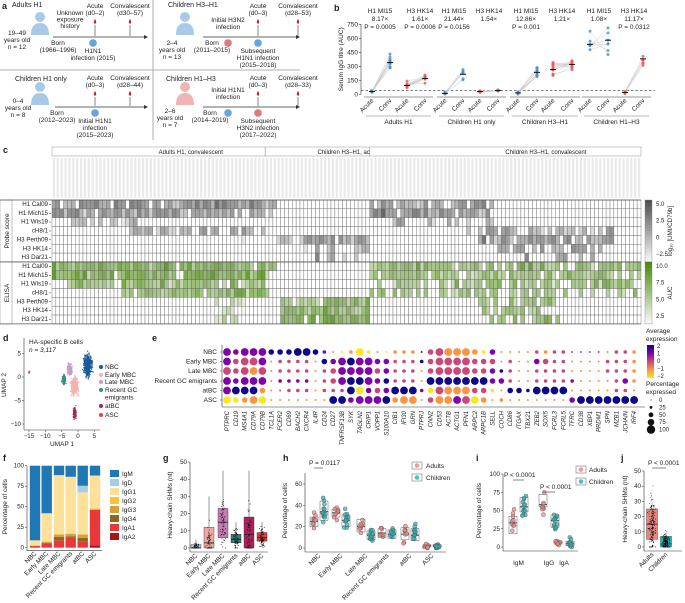 This screenshot has width=685, height=603. Describe the element at coordinates (648, 232) in the screenshot. I see `colorbar-segment` at that location.